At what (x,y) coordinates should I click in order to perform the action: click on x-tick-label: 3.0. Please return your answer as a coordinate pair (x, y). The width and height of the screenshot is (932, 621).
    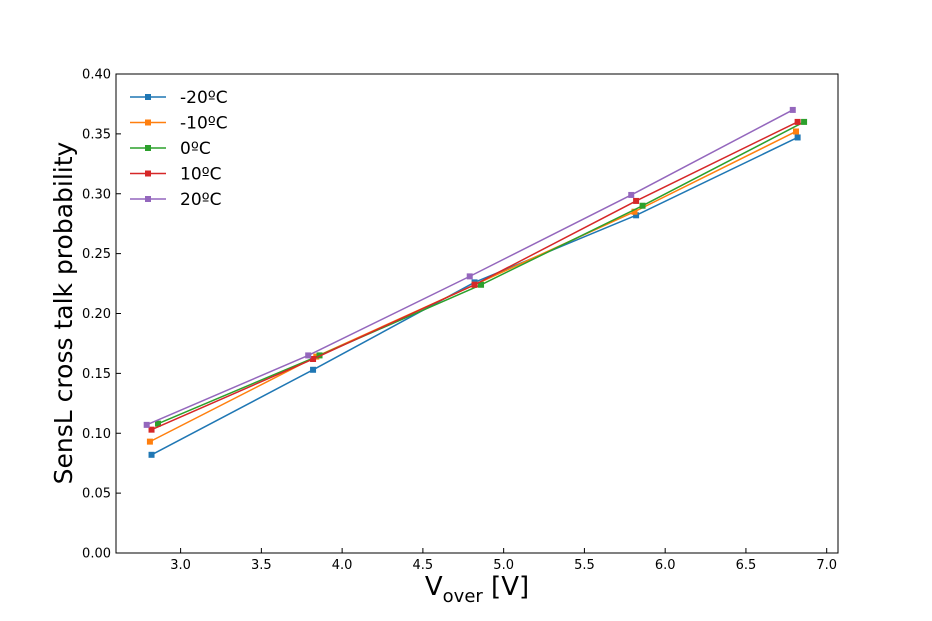
    Looking at the image, I should click on (180, 565).